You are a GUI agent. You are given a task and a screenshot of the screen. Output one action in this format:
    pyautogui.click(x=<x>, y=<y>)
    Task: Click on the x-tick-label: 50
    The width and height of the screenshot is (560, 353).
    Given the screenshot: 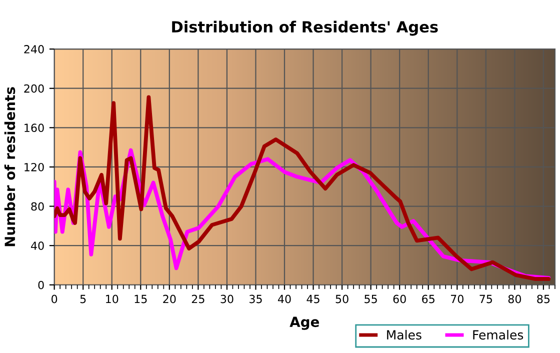 What is the action you would take?
    pyautogui.click(x=342, y=299)
    